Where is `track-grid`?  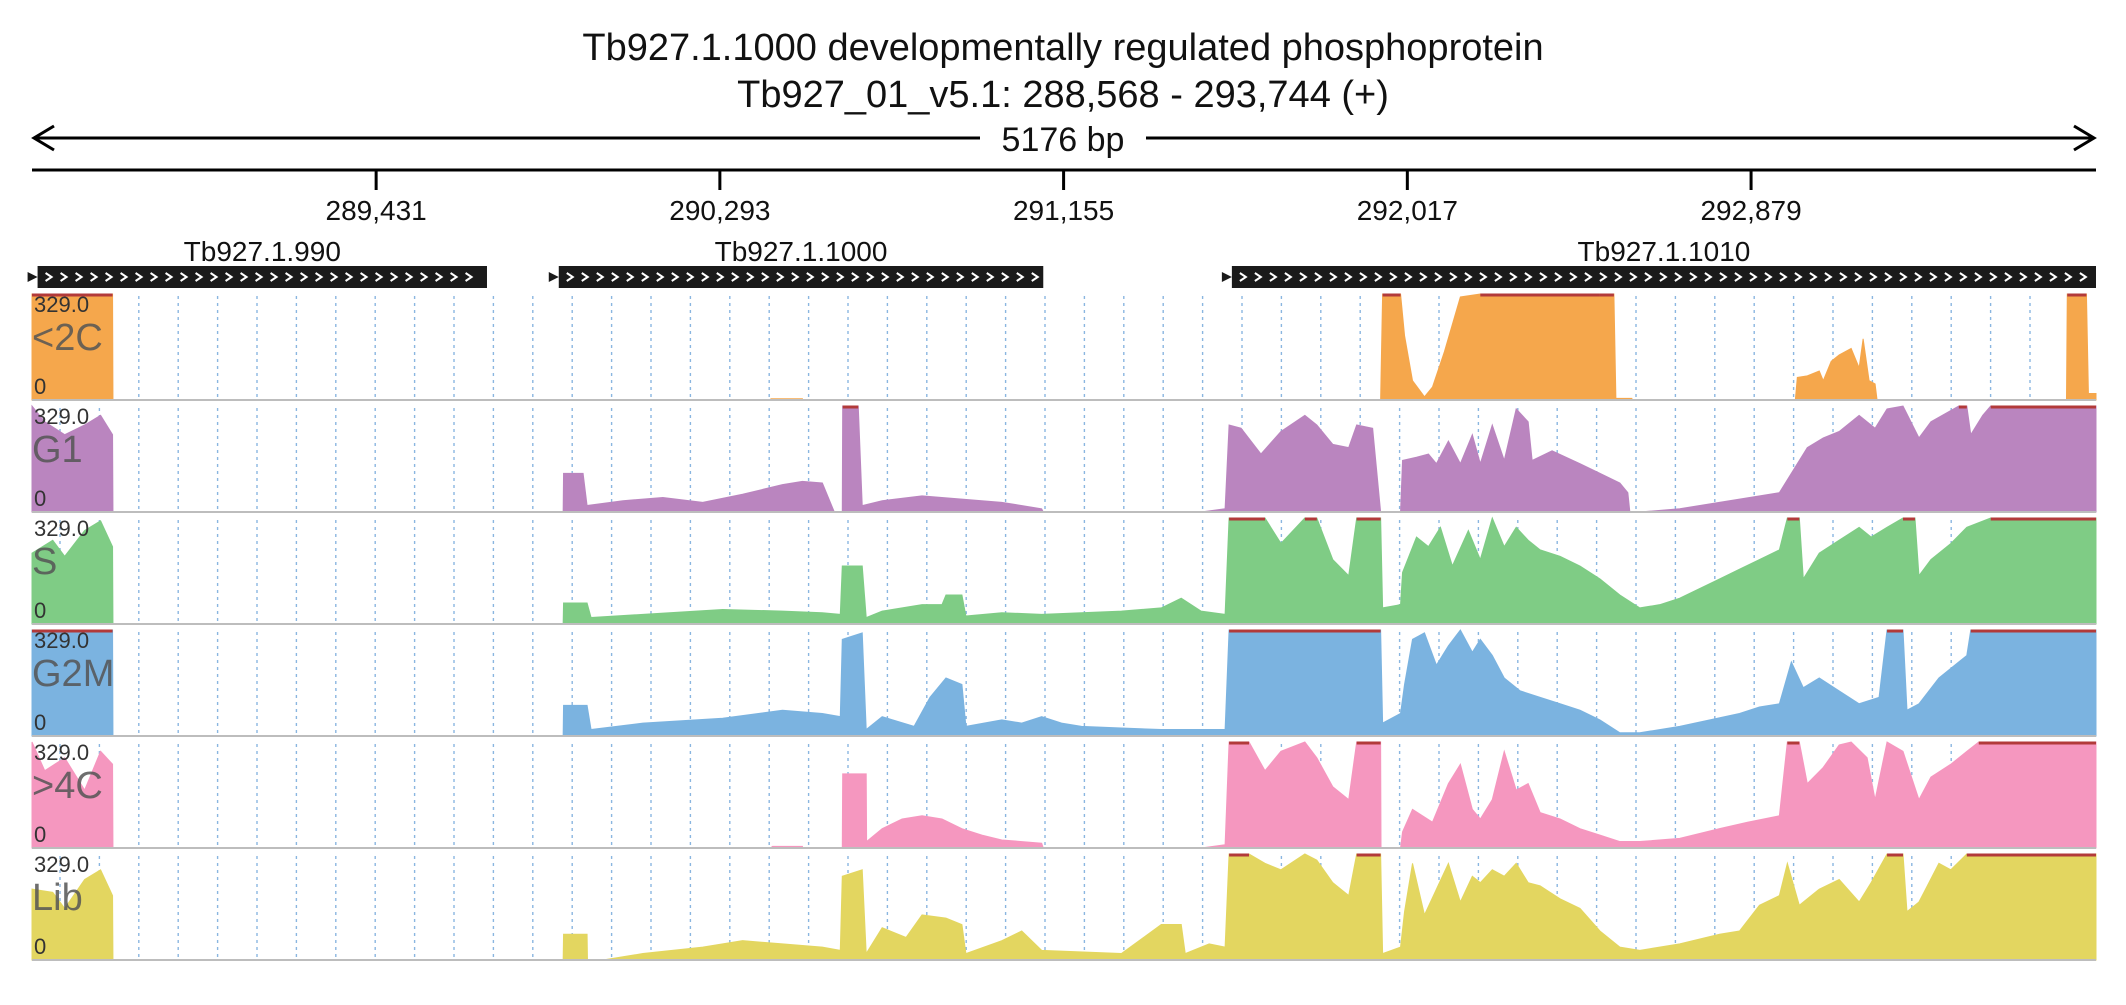
track-grid is located at coordinates (1065, 348).